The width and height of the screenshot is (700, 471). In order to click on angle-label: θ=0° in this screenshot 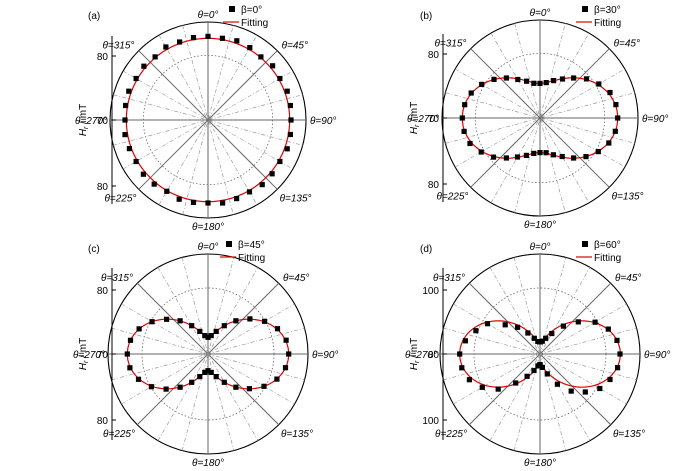, I will do `click(540, 13)`.